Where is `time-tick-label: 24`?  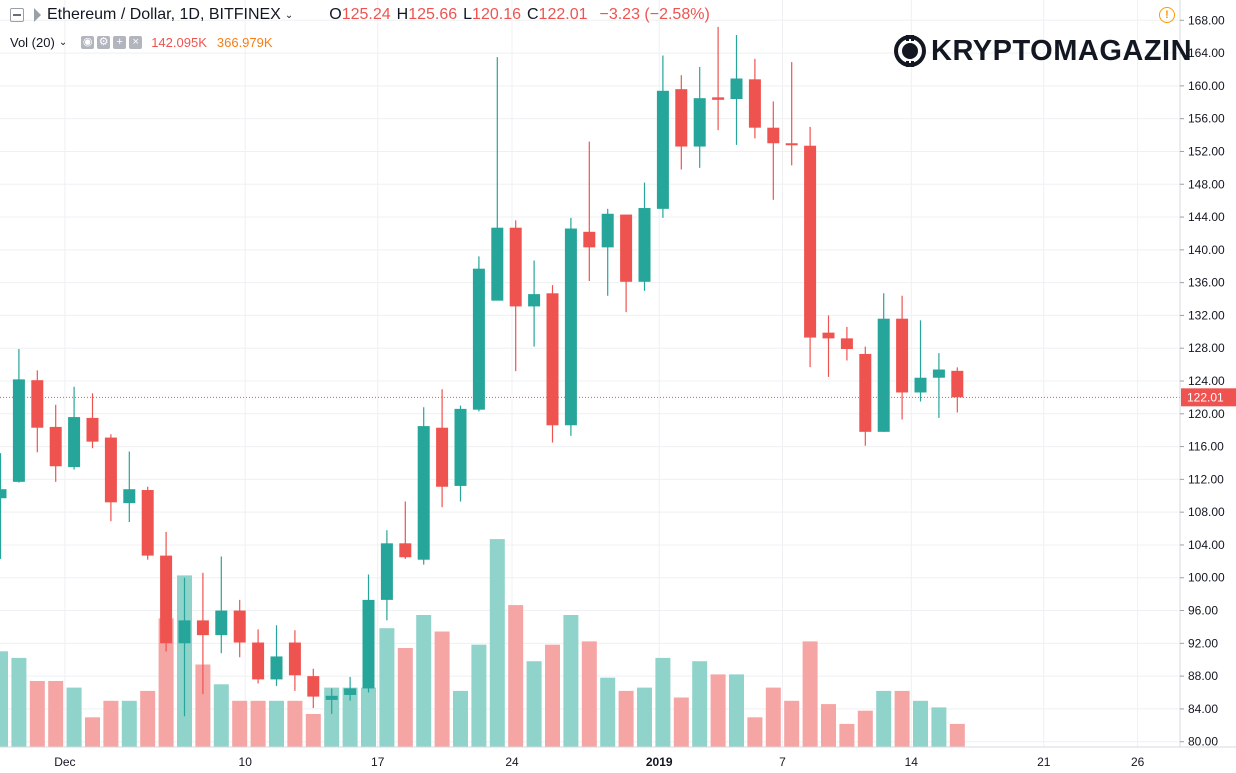
time-tick-label: 24 is located at coordinates (512, 762).